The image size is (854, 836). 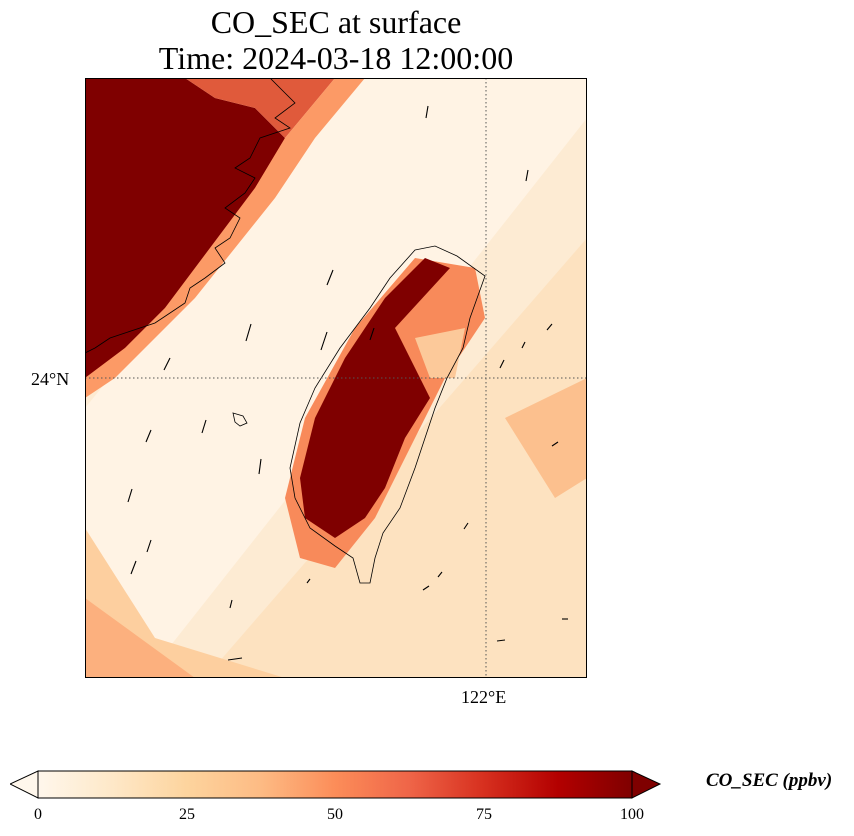 What do you see at coordinates (335, 814) in the screenshot?
I see `colorbar-tick-label: 50` at bounding box center [335, 814].